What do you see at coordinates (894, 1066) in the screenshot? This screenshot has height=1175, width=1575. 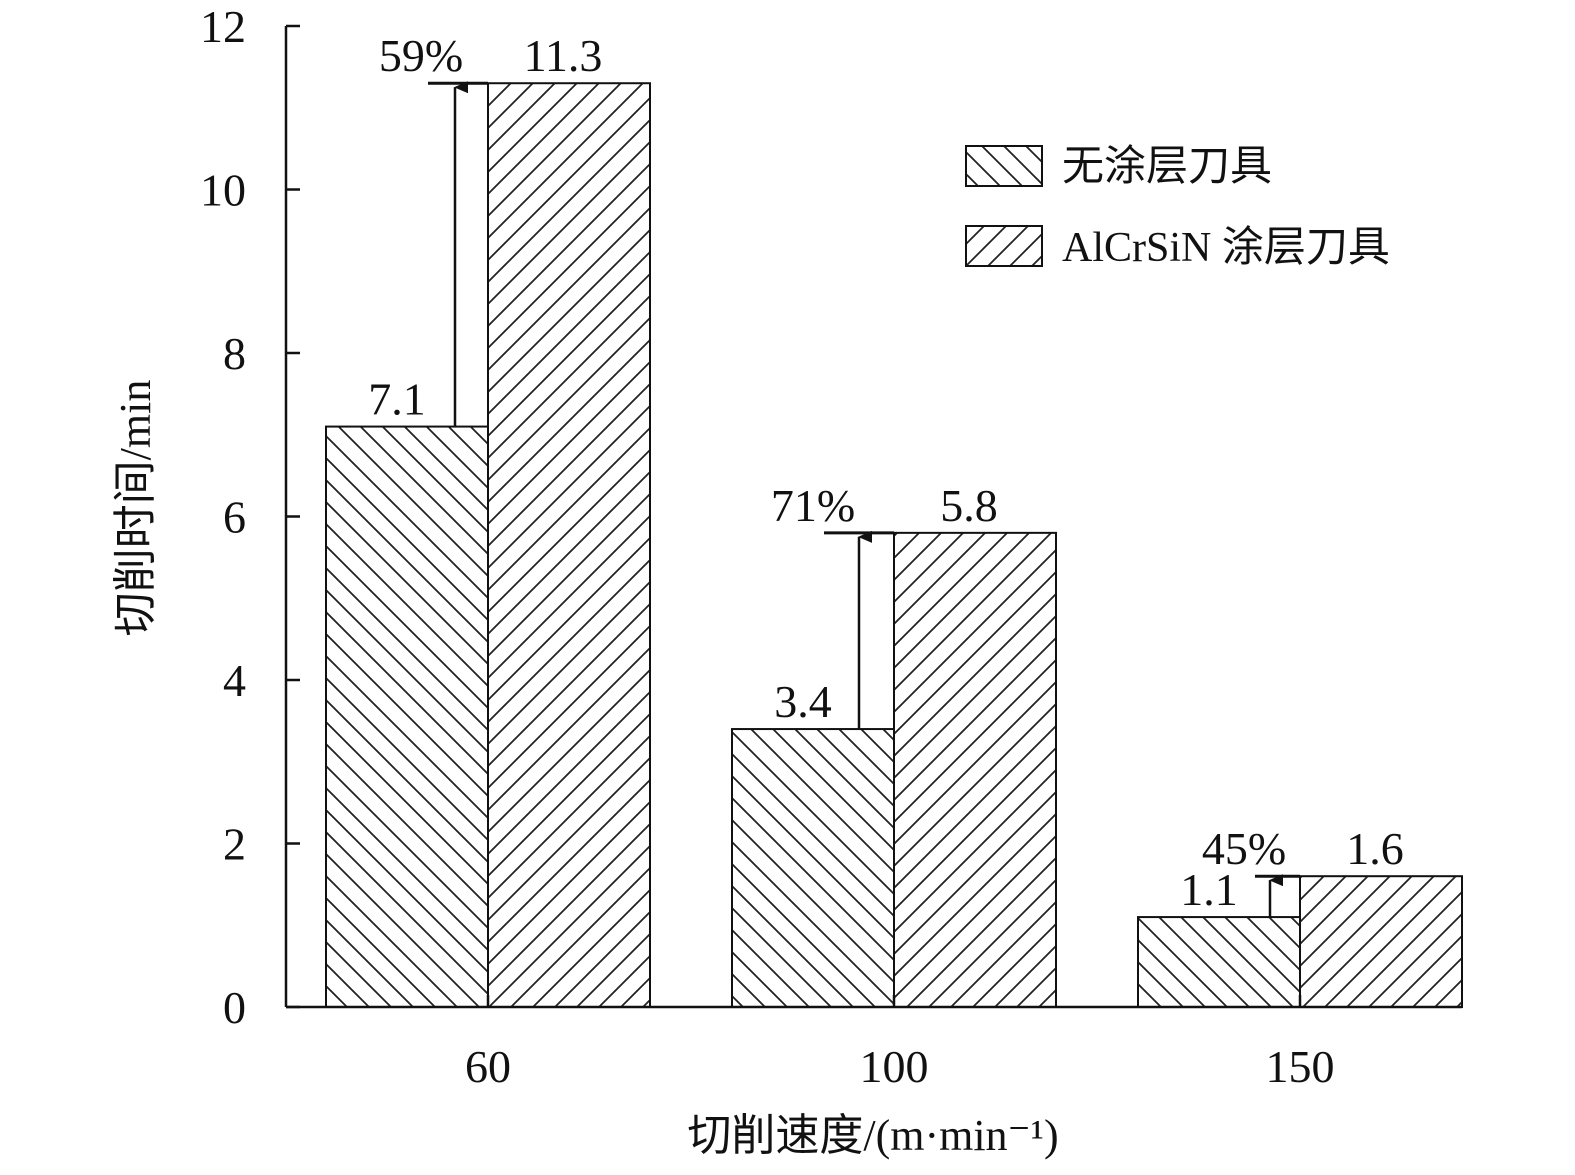 I see `x-tick-label-100: 100` at bounding box center [894, 1066].